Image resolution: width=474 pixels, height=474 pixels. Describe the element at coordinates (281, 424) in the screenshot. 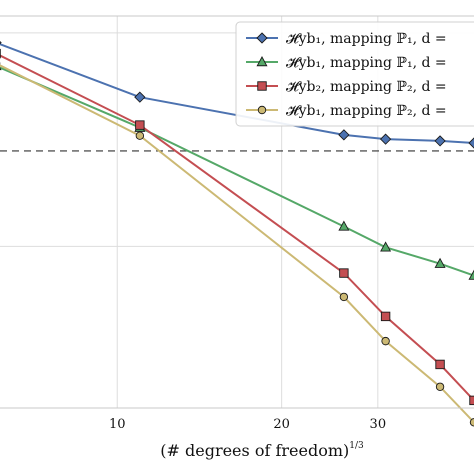

I see `x-tick-label: 20` at that location.